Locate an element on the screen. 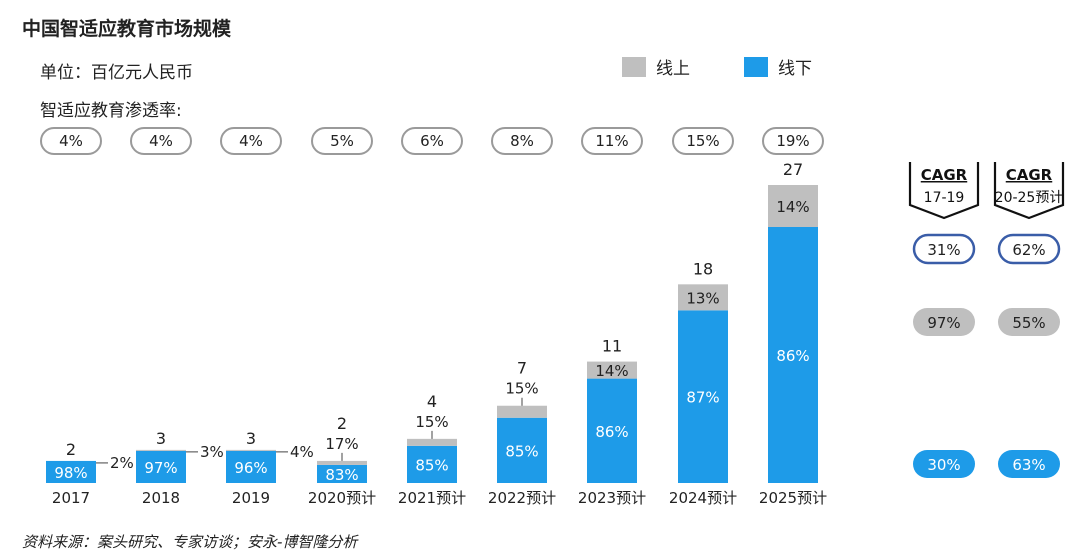 The image size is (1080, 556). bar-online-label: 13% is located at coordinates (702, 298).